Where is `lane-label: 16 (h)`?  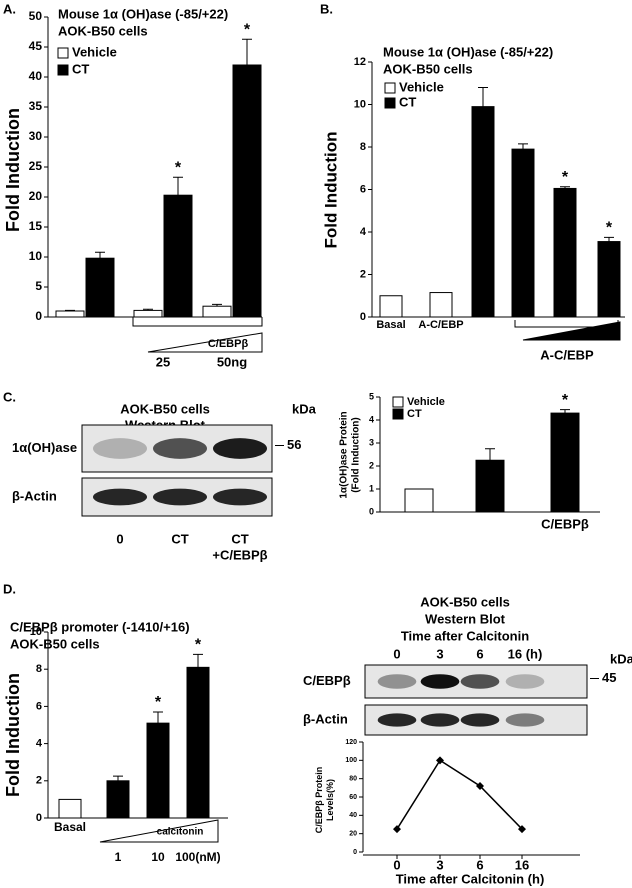 lane-label: 16 (h) is located at coordinates (525, 653).